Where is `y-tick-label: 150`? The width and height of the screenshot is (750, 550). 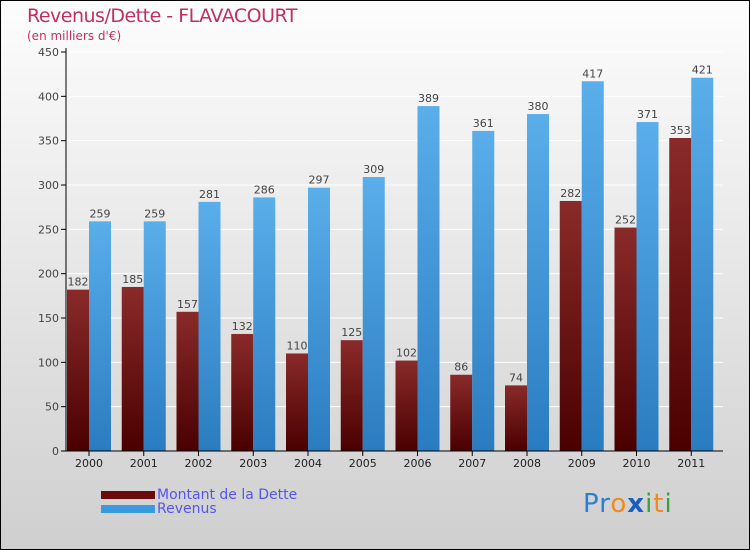 y-tick-label: 150 is located at coordinates (48, 318).